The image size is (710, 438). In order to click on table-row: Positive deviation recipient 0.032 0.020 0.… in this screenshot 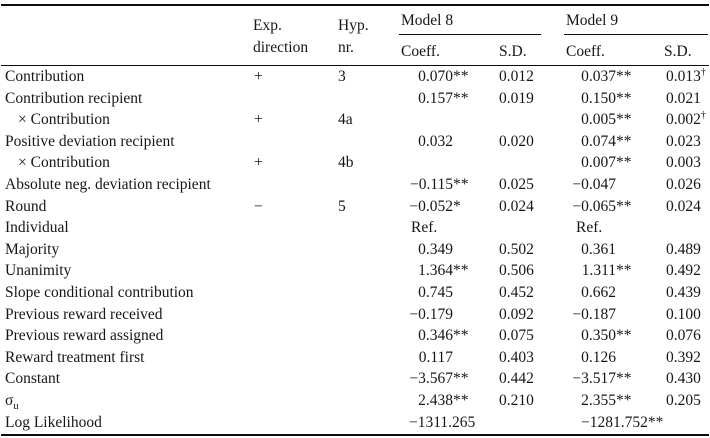, I will do `click(355, 142)`.